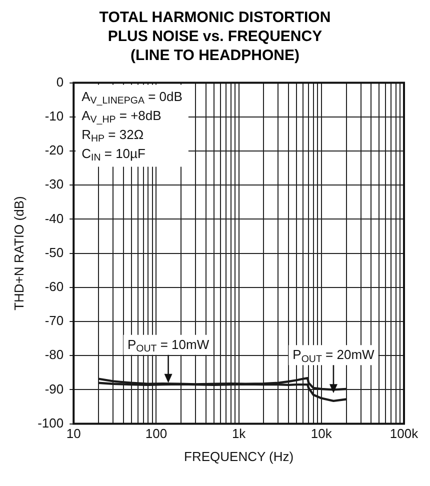 The height and width of the screenshot is (486, 430). What do you see at coordinates (54, 388) in the screenshot?
I see `y-tick-label: -90` at bounding box center [54, 388].